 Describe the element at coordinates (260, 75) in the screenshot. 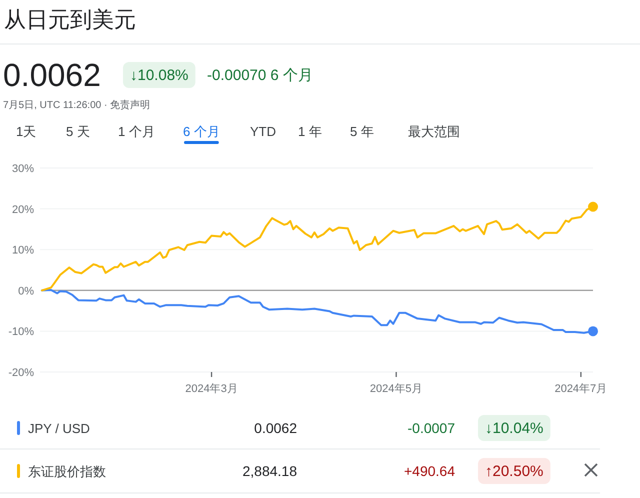

I see `text: -0.00070 6 个月` at that location.